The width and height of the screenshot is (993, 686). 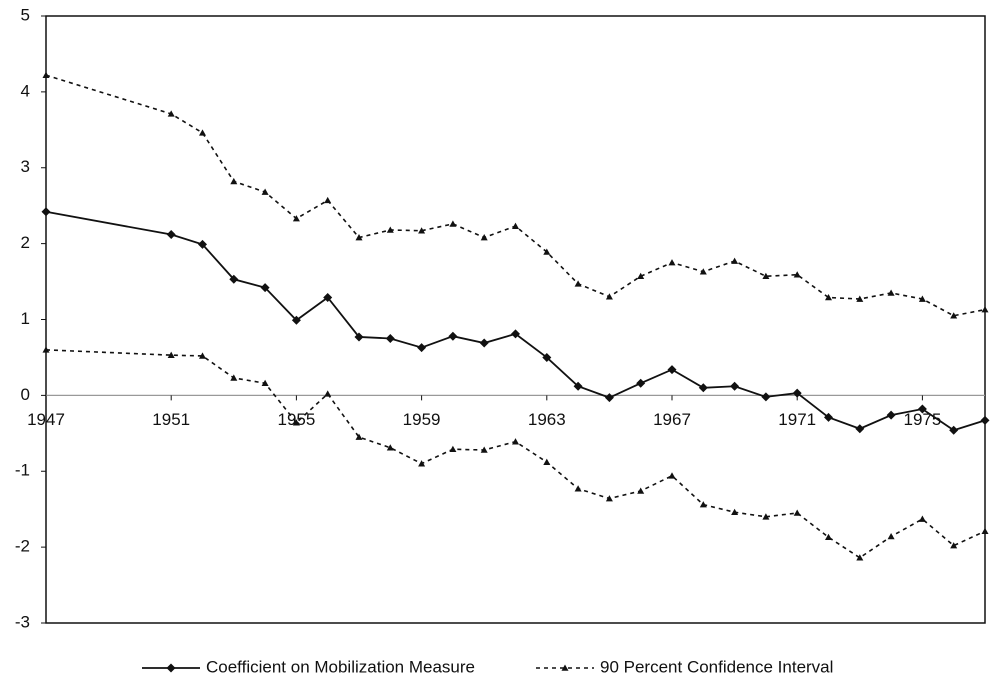 I want to click on x-tick-label: 1967, so click(x=672, y=419).